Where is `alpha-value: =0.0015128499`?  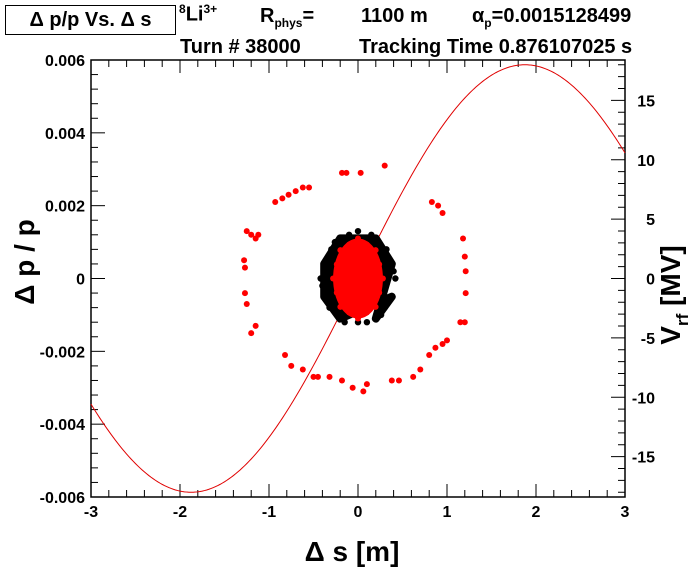
alpha-value: =0.0015128499 is located at coordinates (561, 16).